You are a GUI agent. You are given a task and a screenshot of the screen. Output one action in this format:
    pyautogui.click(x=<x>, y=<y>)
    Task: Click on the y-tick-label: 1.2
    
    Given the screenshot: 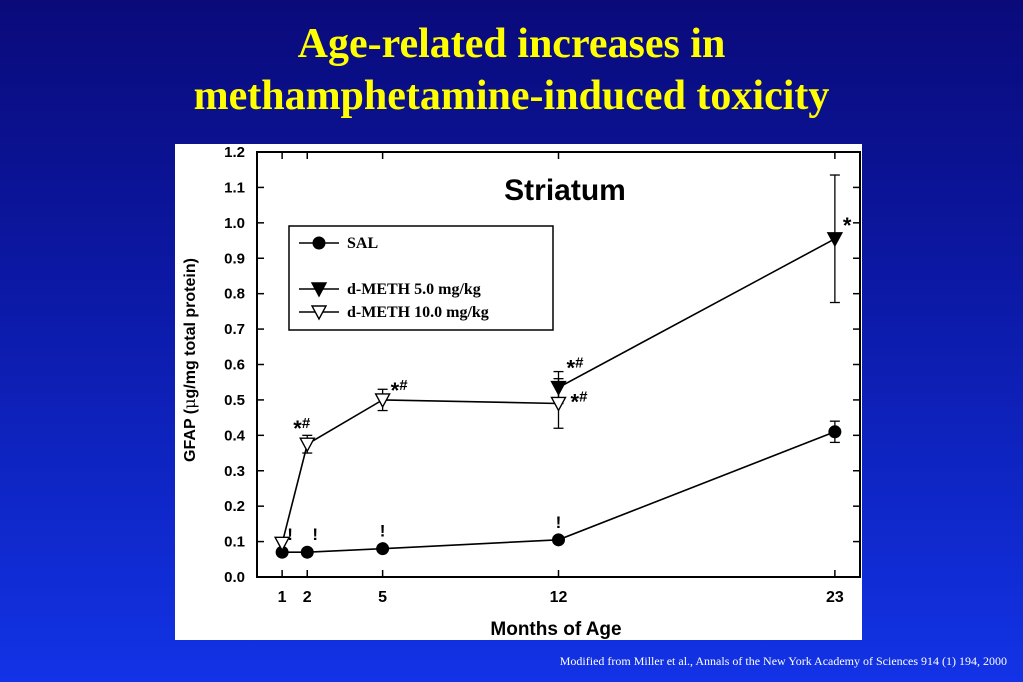 What is the action you would take?
    pyautogui.click(x=234, y=152)
    